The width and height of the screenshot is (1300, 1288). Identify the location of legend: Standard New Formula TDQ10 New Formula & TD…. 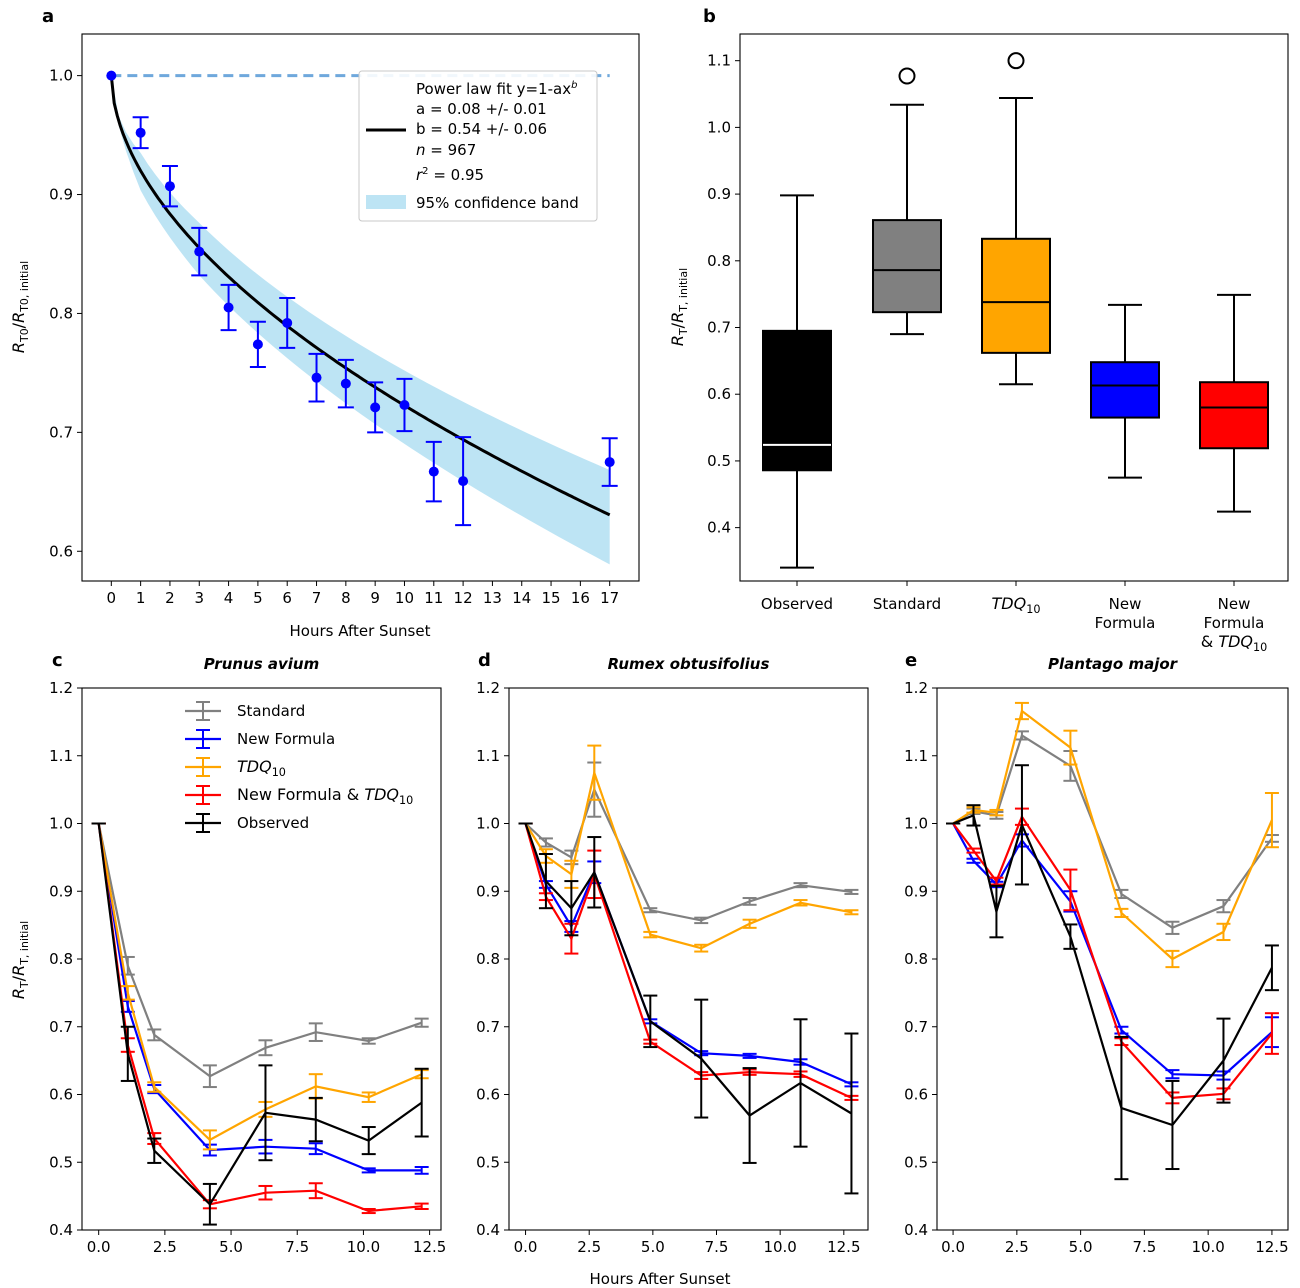
(299, 767).